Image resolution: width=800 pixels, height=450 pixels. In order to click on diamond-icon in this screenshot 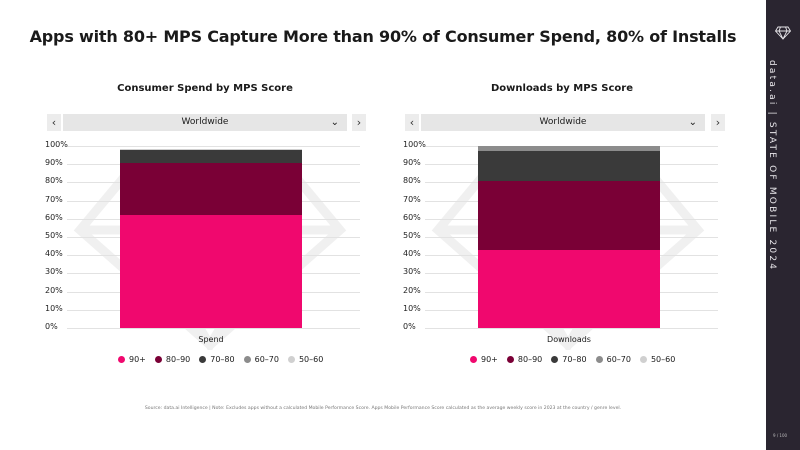, I will do `click(783, 33)`.